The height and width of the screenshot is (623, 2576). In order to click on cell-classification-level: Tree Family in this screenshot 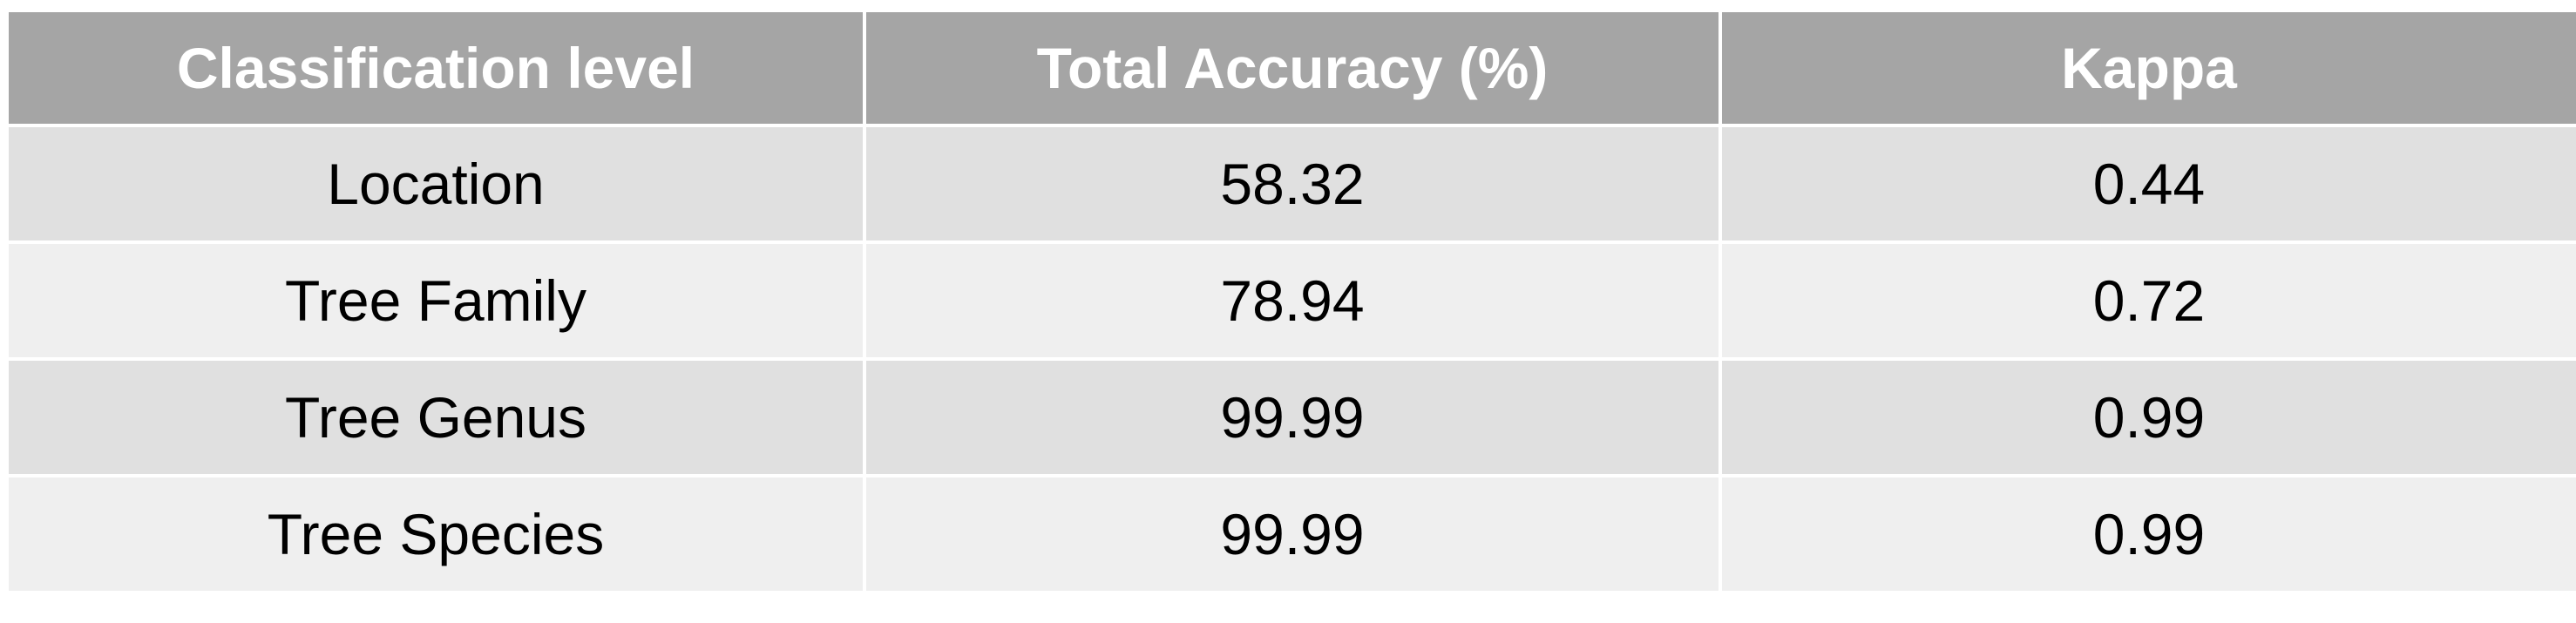, I will do `click(436, 300)`.